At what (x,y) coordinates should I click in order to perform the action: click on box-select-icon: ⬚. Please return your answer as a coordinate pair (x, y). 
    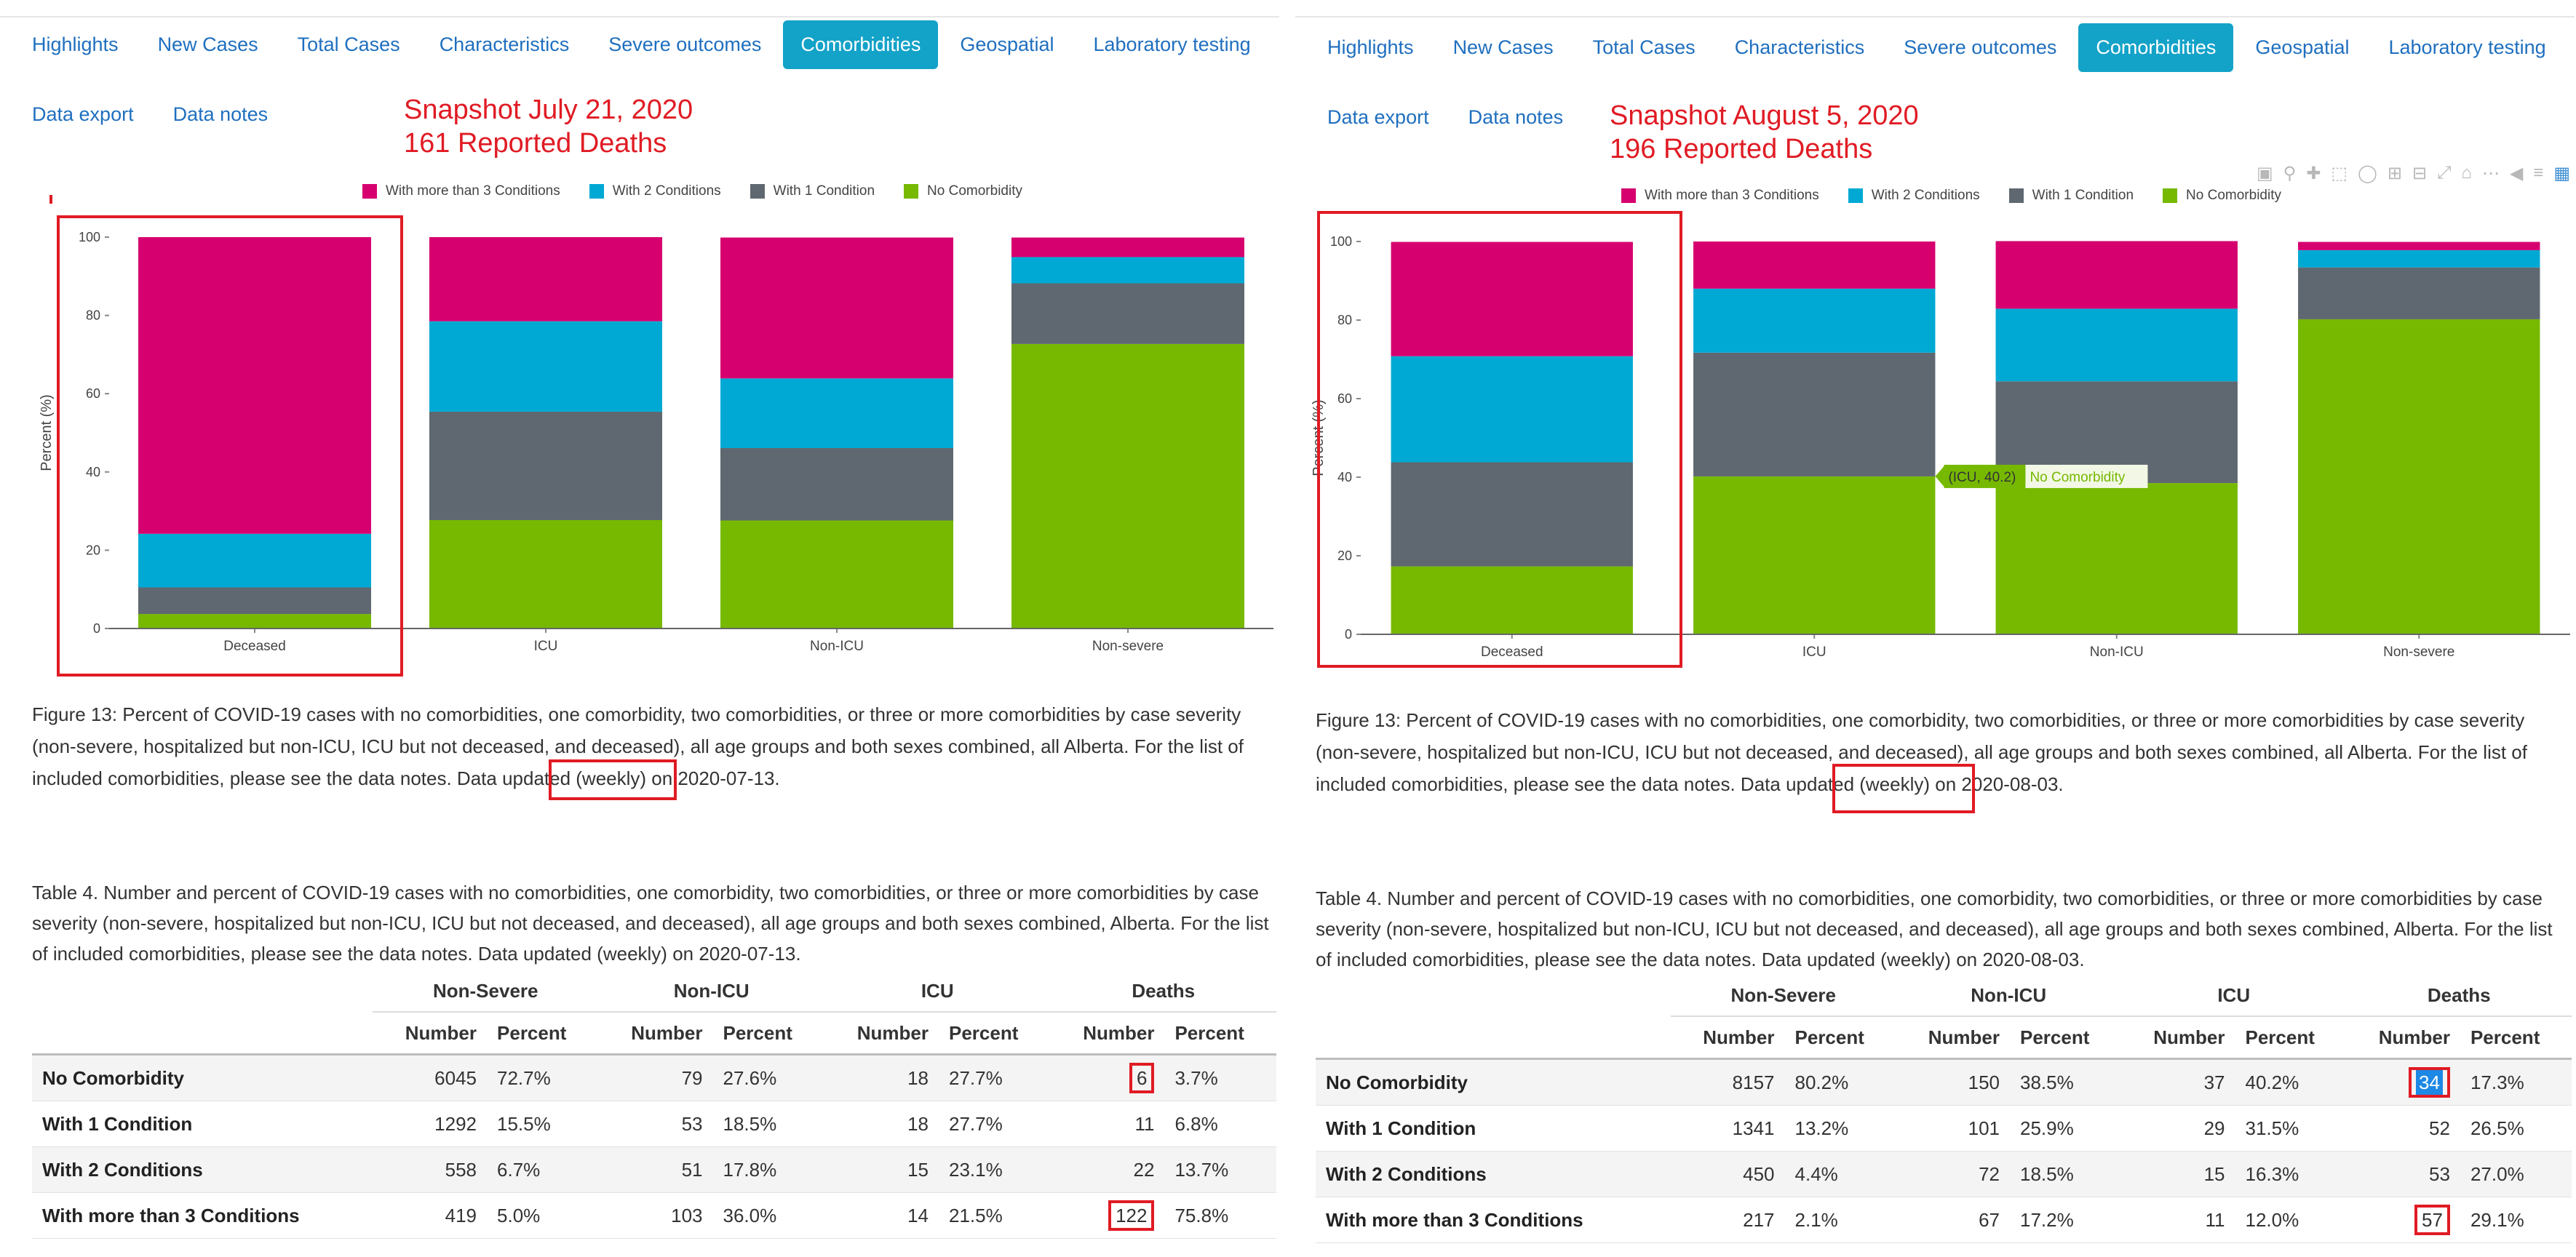
    Looking at the image, I should click on (2339, 173).